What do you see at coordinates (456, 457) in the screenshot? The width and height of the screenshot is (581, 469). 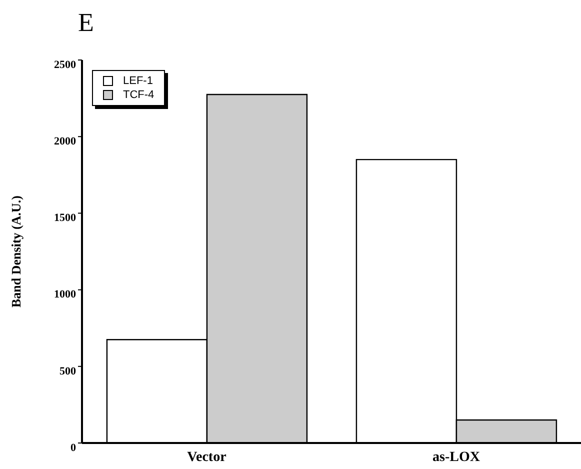 I see `x-tick-label: as-LOX` at bounding box center [456, 457].